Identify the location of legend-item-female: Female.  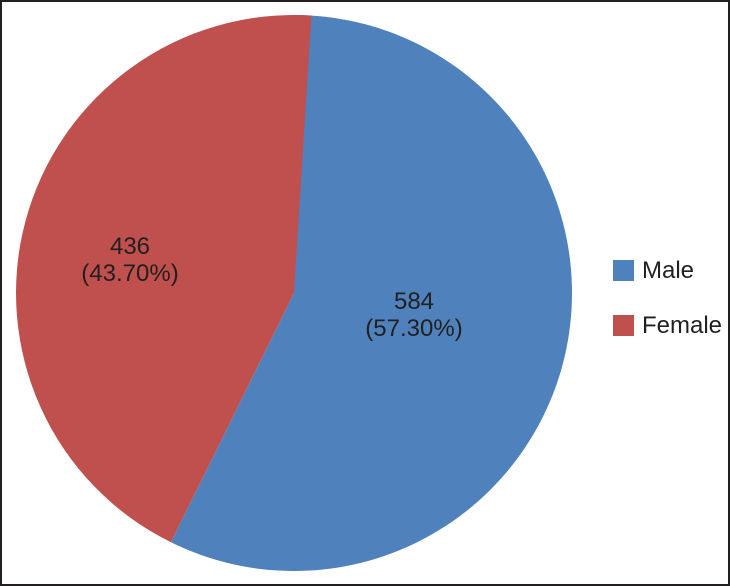
(668, 325).